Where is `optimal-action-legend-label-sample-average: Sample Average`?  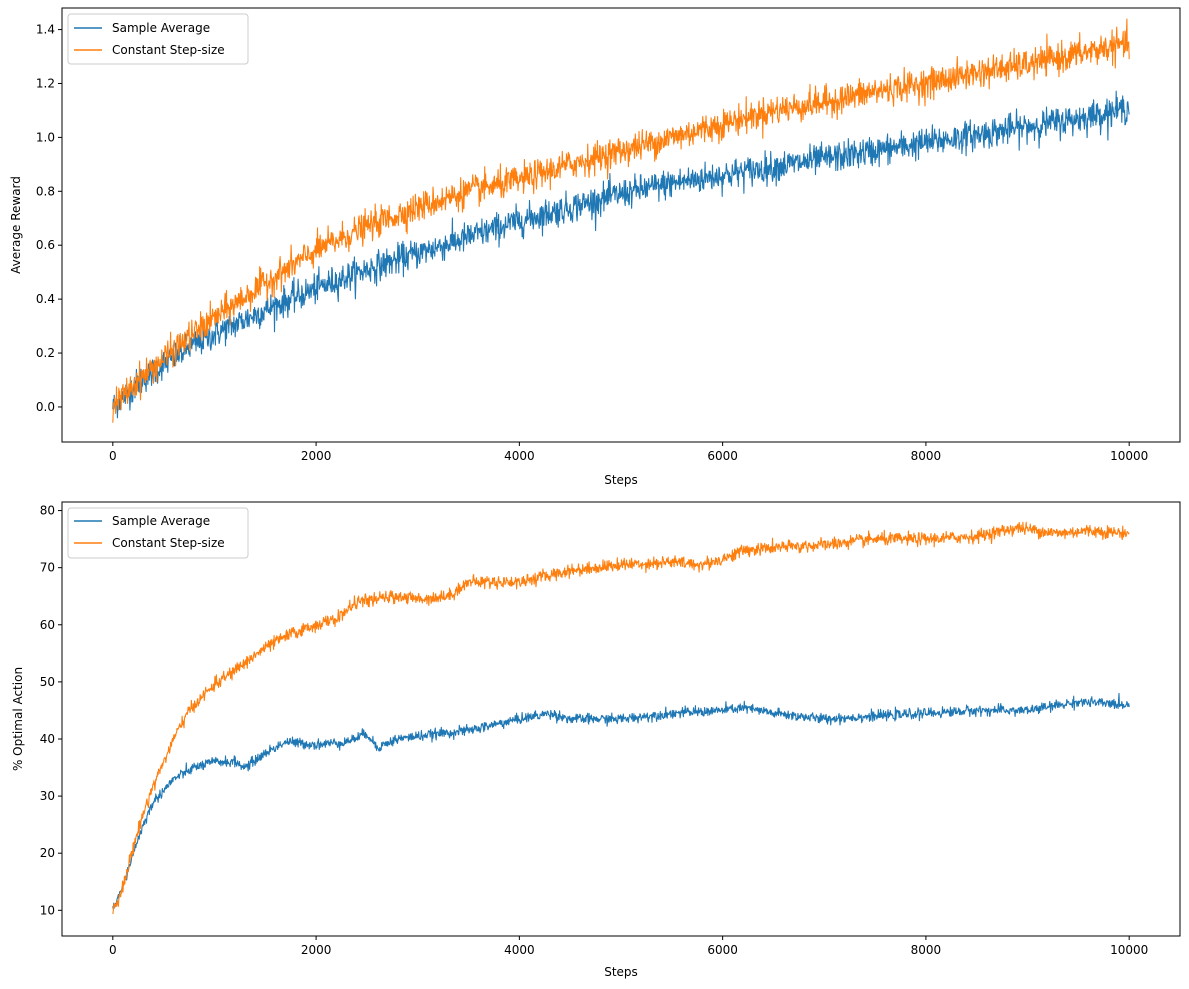 optimal-action-legend-label-sample-average: Sample Average is located at coordinates (161, 521).